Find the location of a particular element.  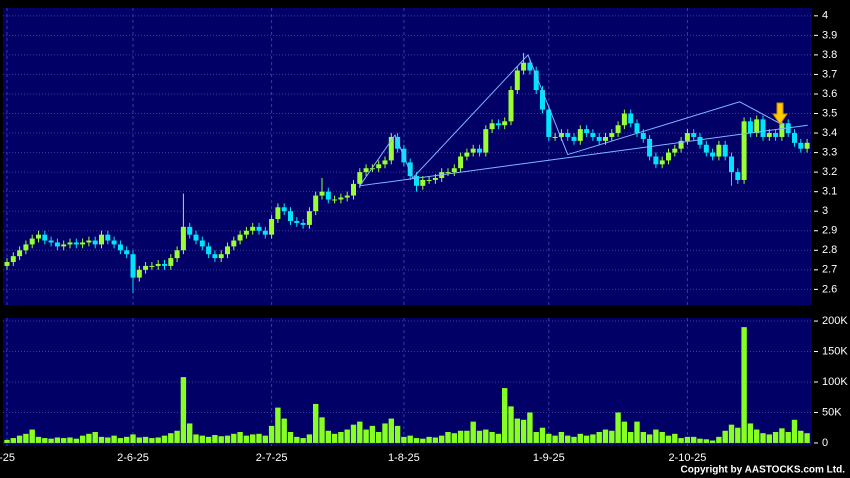

y-tick-label: 50K is located at coordinates (832, 412).